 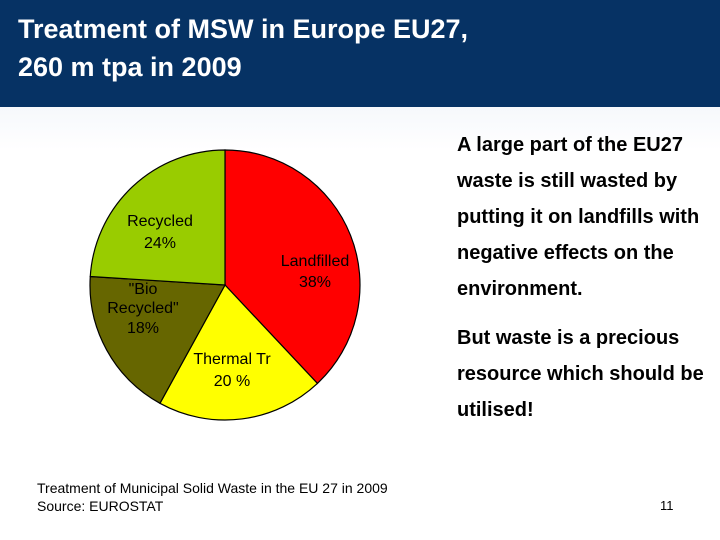 I want to click on slice-label-thermal: Thermal Tr, so click(x=232, y=359).